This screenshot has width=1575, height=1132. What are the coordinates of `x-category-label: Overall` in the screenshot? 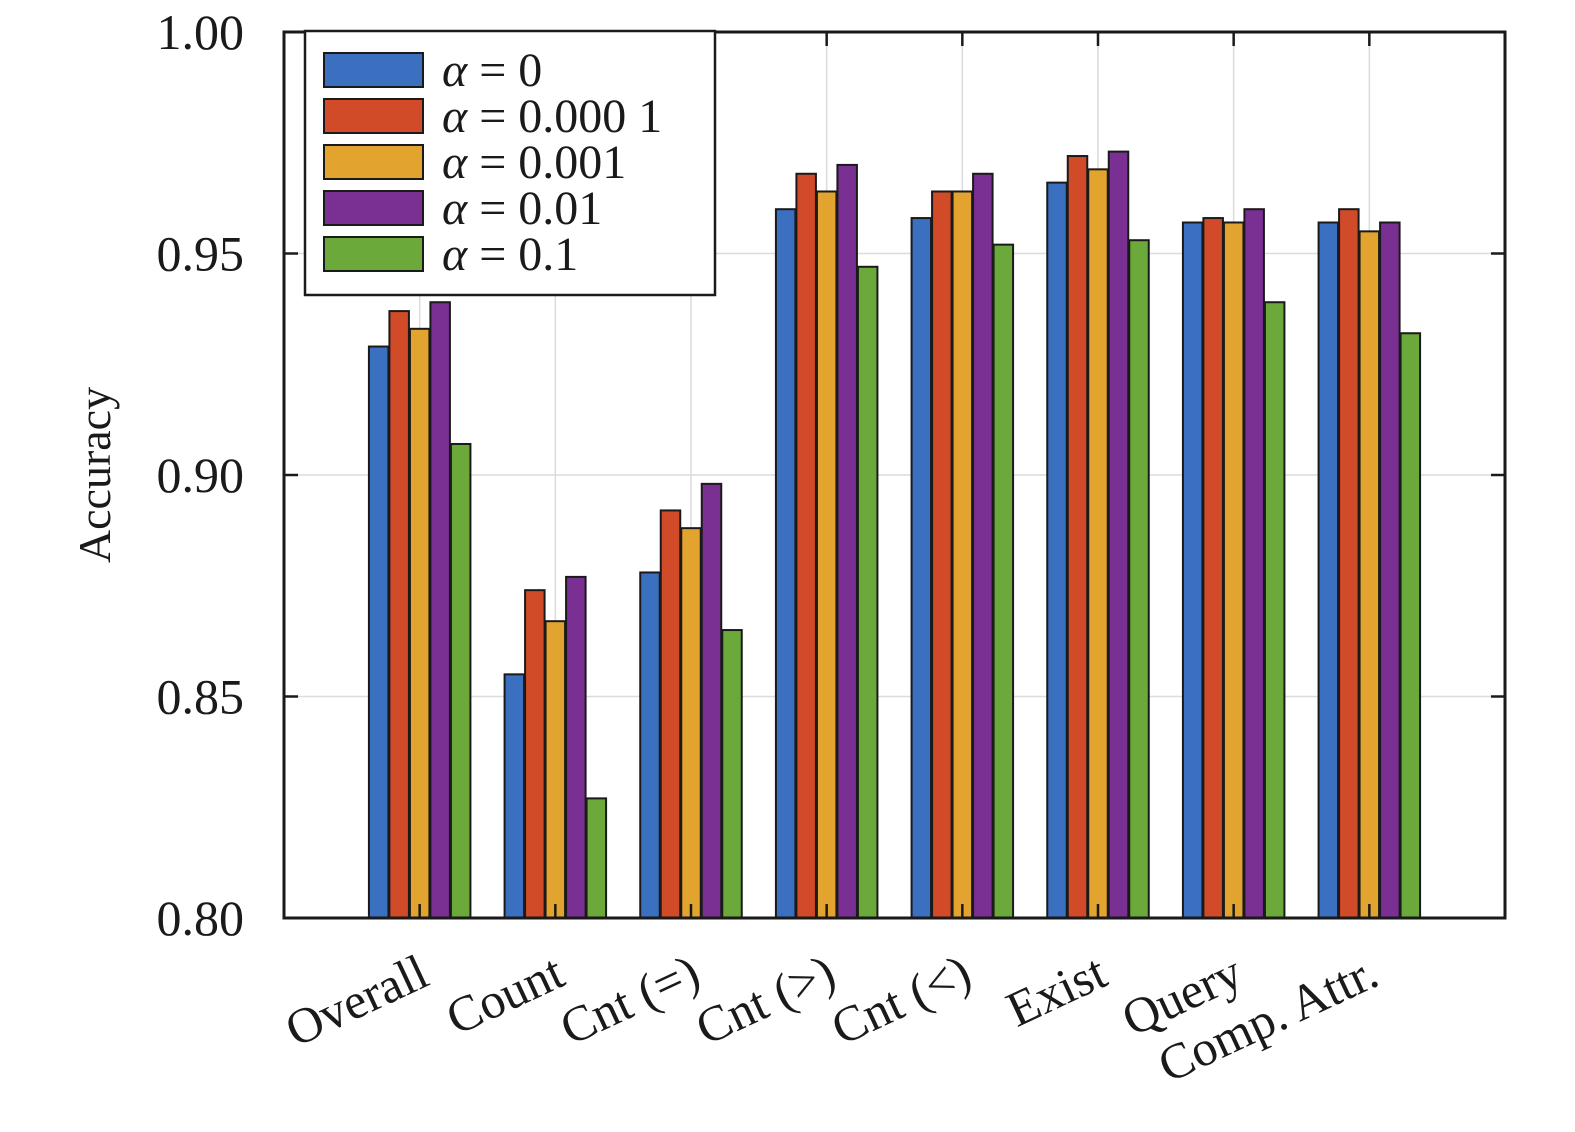 It's located at (357, 1000).